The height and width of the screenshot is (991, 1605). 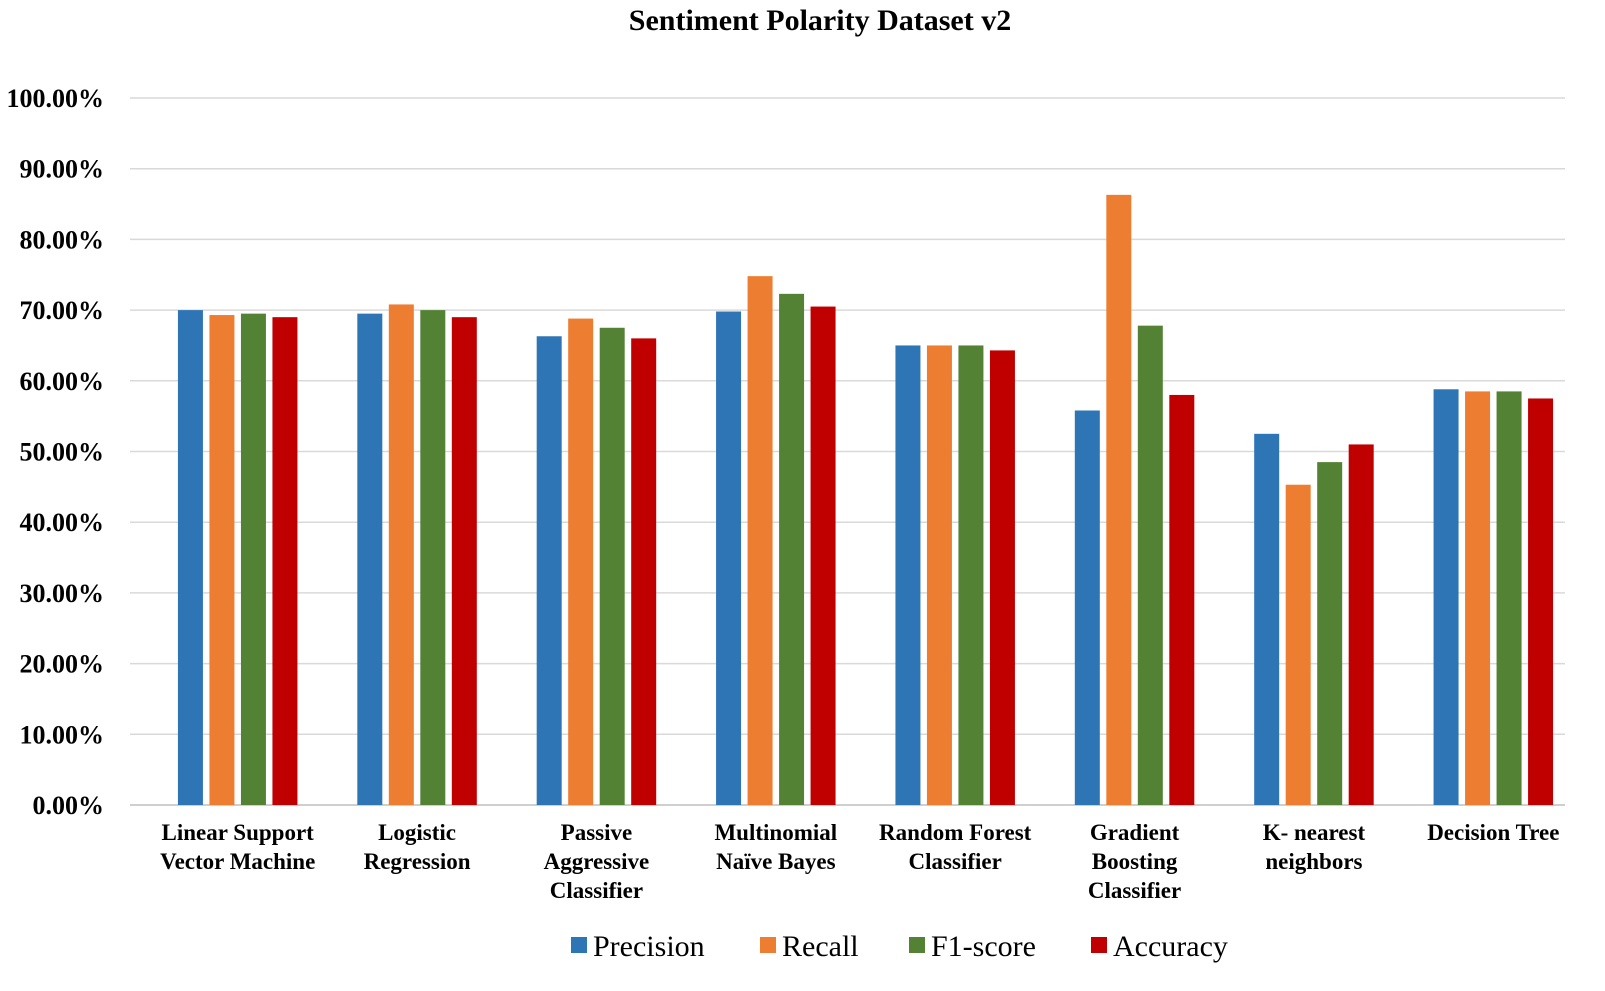 What do you see at coordinates (62, 452) in the screenshot?
I see `y-tick-label: 50.00%` at bounding box center [62, 452].